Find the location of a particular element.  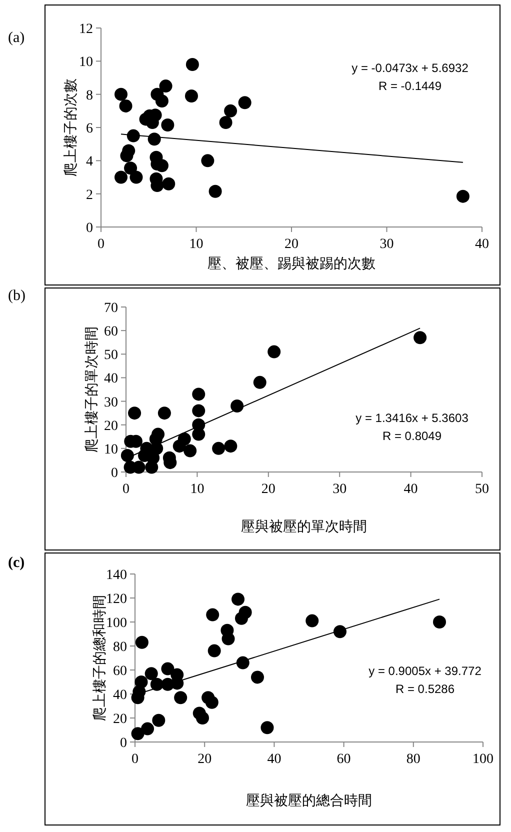

title: (a) is located at coordinates (16, 38).